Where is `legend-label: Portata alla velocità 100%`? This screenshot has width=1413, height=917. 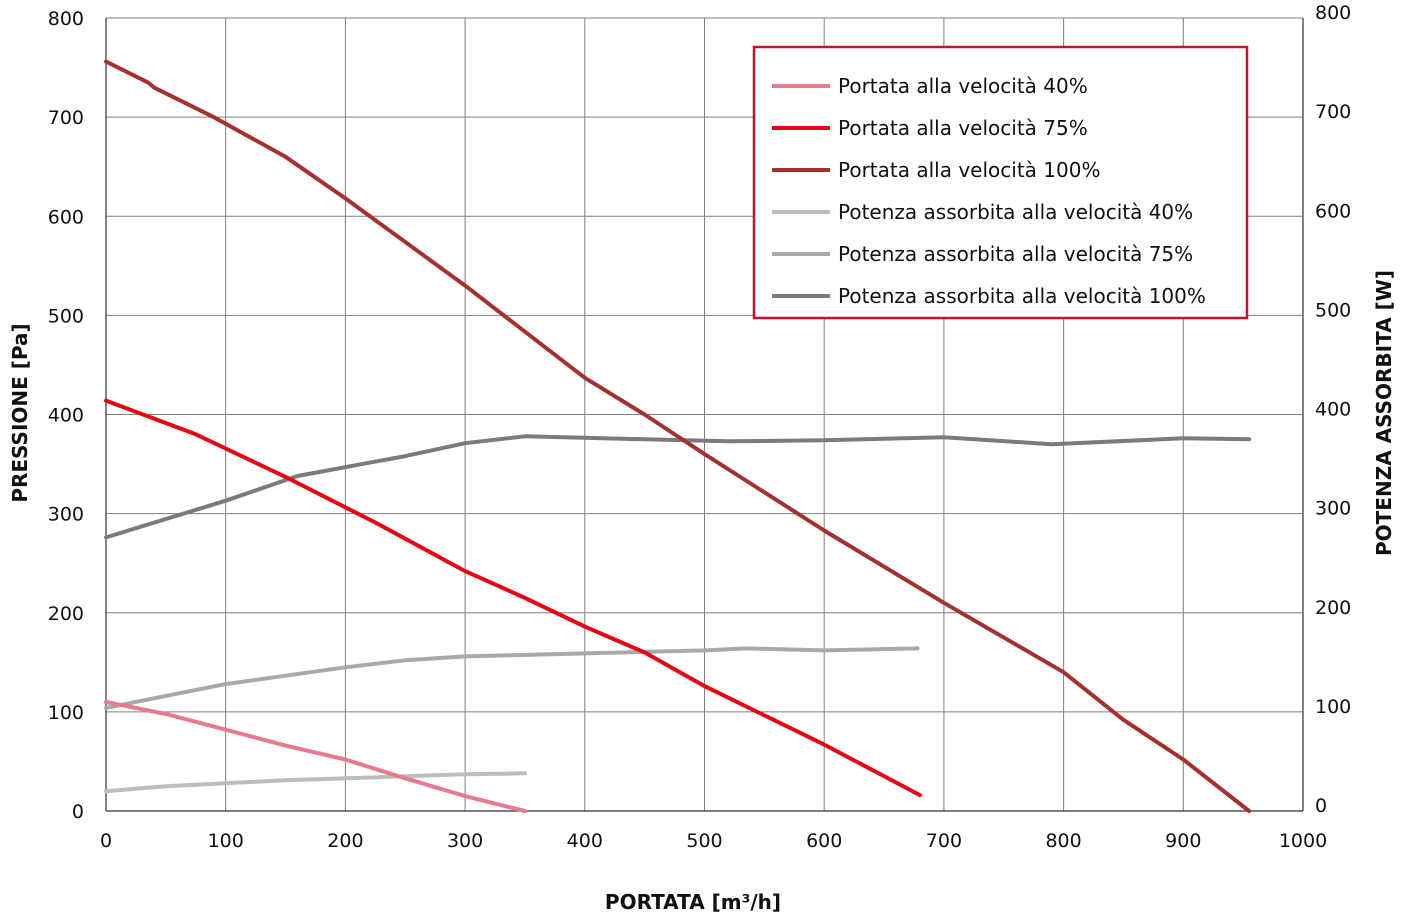
legend-label: Portata alla velocità 100% is located at coordinates (969, 170).